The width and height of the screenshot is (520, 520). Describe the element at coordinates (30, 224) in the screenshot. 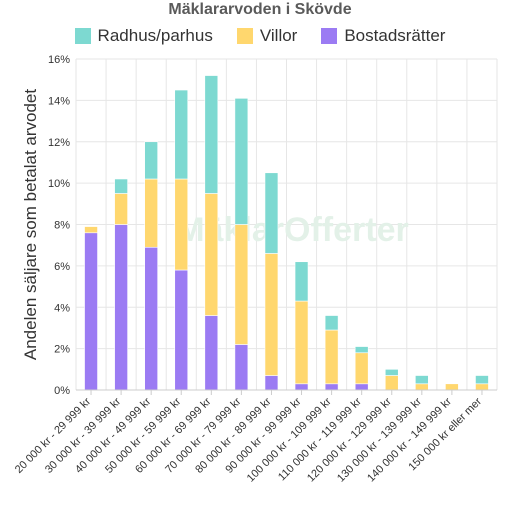

I see `y-axis-title: Andelen säljare som betalat arvodet` at that location.